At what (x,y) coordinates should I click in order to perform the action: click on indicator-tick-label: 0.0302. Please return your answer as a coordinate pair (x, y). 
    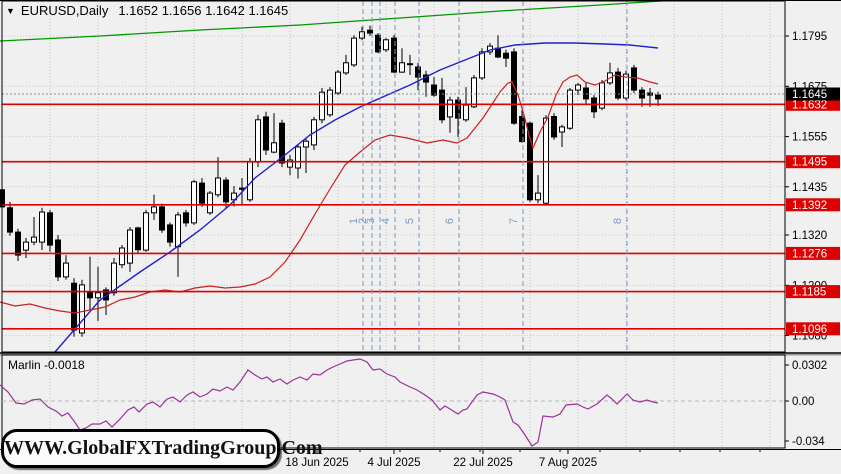
    Looking at the image, I should click on (809, 366).